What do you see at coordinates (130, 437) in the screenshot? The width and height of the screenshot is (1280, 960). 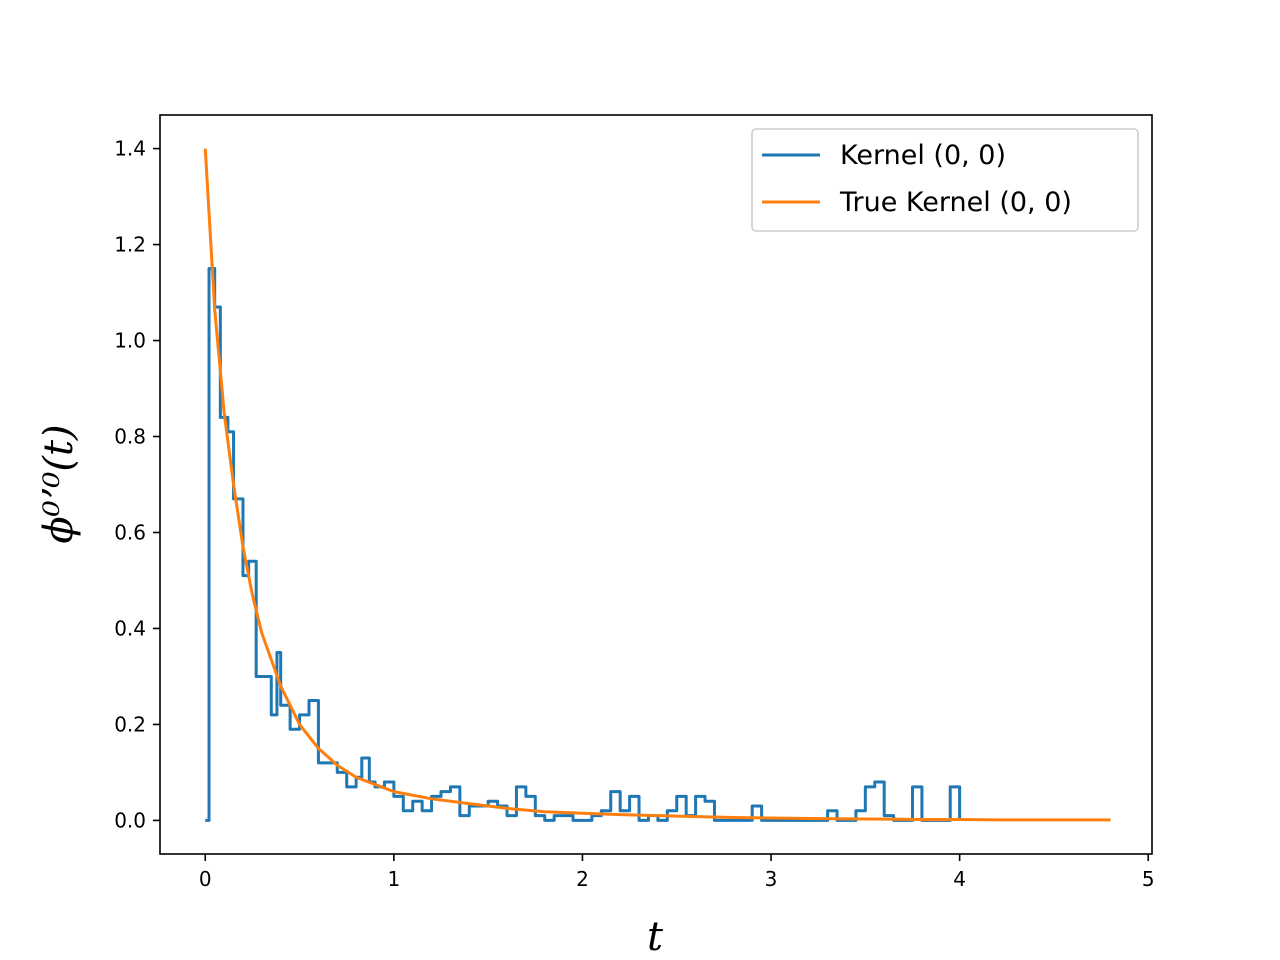 I see `y-tick-label: 0.8` at bounding box center [130, 437].